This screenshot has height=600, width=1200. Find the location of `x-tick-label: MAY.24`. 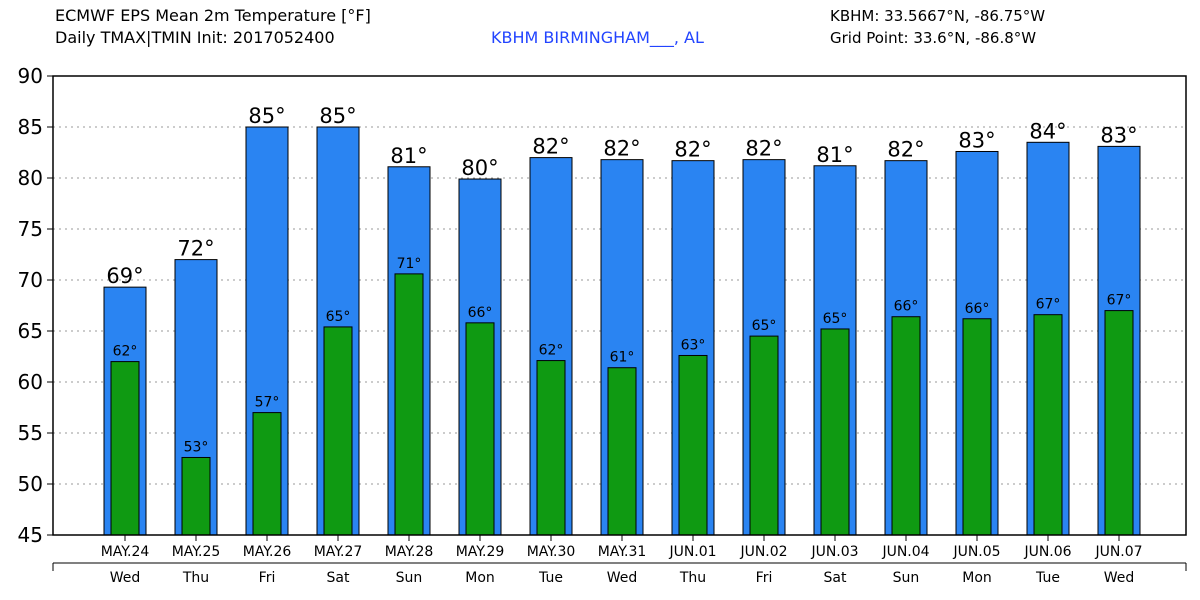

x-tick-label: MAY.24 is located at coordinates (125, 552).